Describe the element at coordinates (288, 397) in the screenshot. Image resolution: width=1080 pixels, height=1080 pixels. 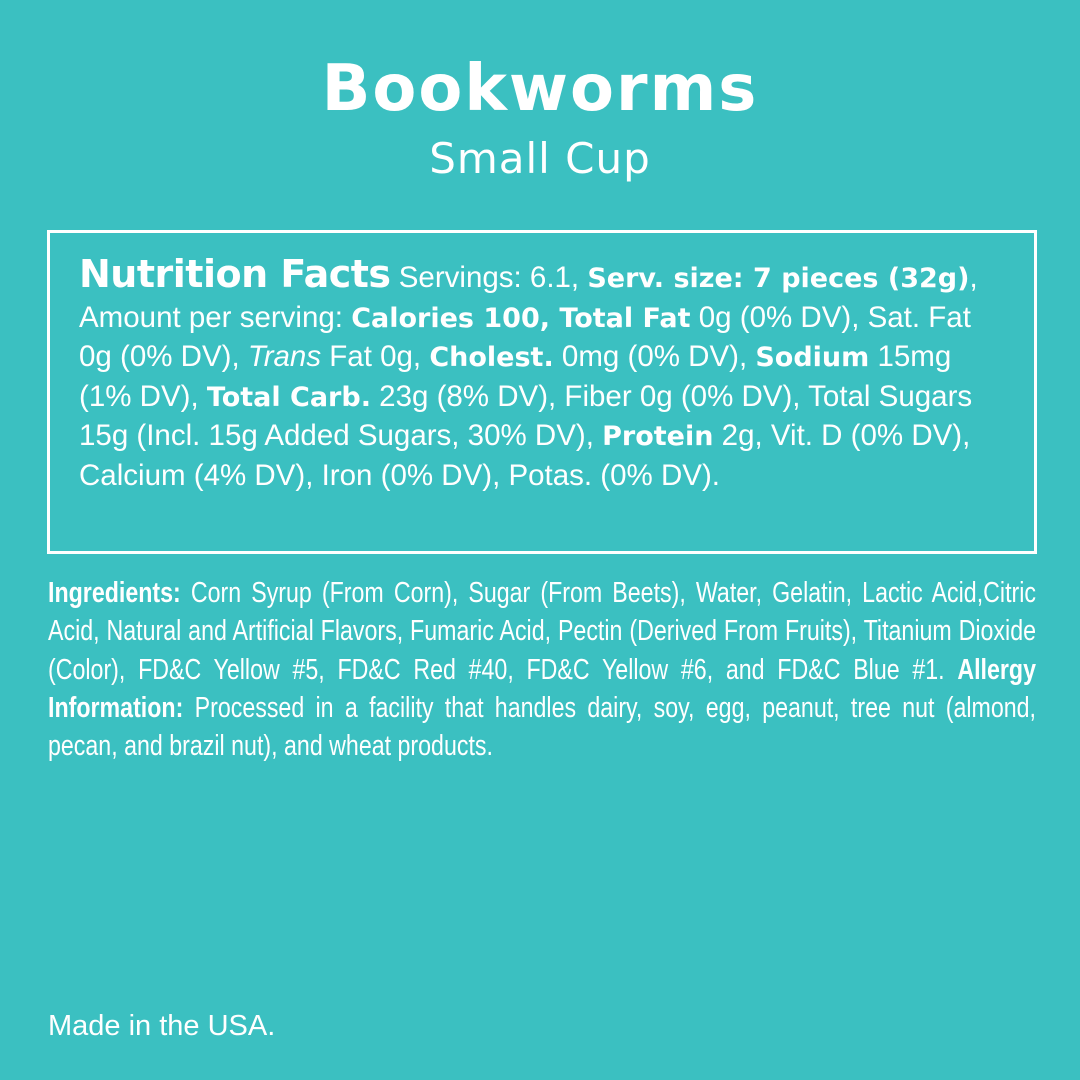
I see `nutrition-segment: Total Carb.` at that location.